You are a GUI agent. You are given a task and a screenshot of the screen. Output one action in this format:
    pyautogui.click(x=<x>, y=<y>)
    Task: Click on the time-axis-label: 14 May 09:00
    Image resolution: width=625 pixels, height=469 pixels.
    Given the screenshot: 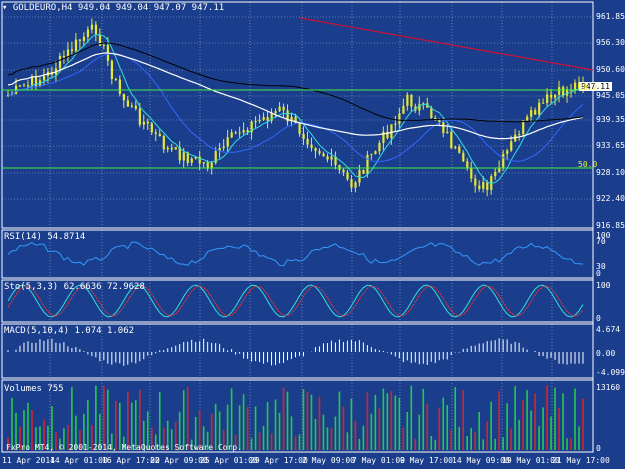 What is the action you would take?
    pyautogui.click(x=481, y=460)
    